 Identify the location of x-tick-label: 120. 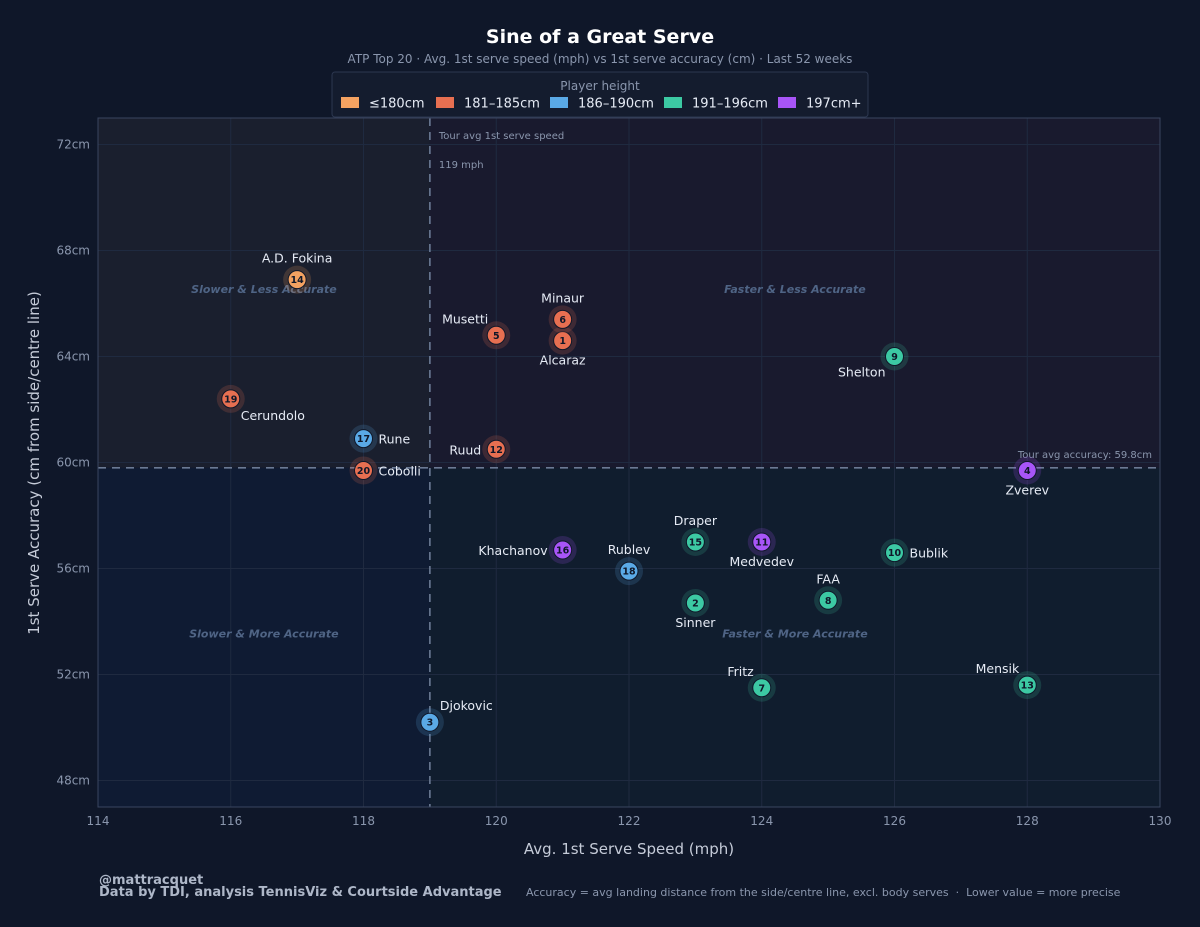
(496, 821).